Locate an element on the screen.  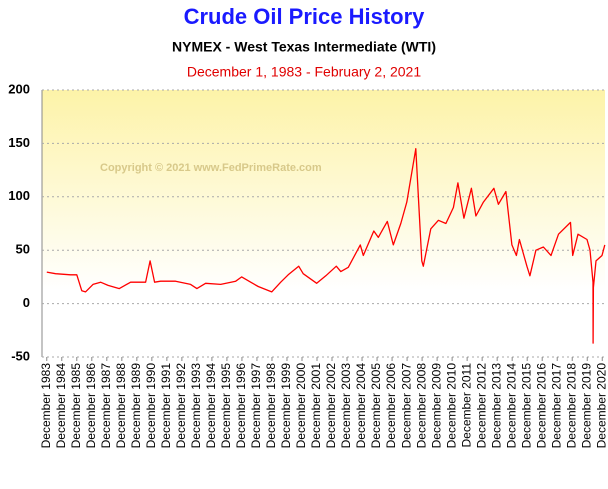
x-tick-label: December 1996 is located at coordinates (241, 406).